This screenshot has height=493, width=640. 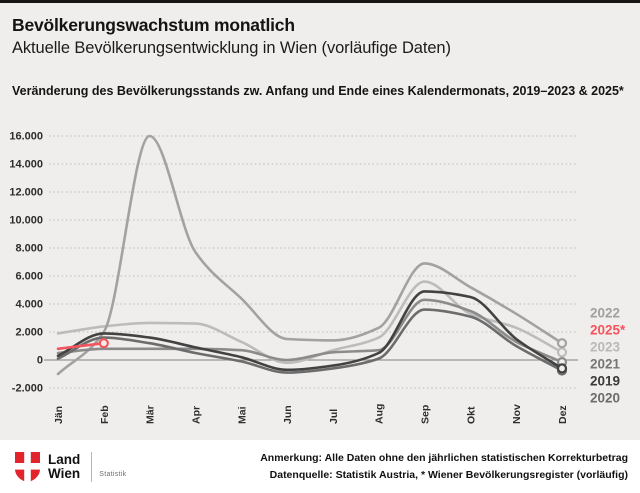 What do you see at coordinates (29, 249) in the screenshot?
I see `y-tick-label: 8.000` at bounding box center [29, 249].